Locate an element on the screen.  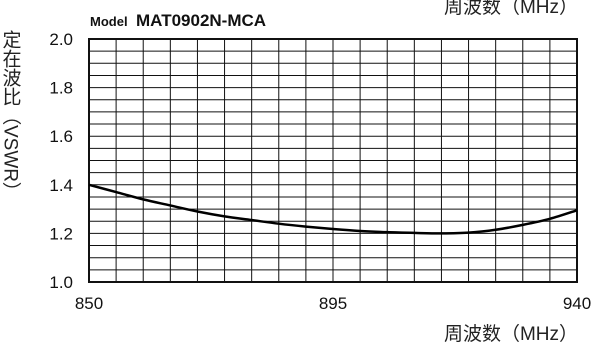
x-axis-title: 周波数（MHz） is located at coordinates (511, 334).